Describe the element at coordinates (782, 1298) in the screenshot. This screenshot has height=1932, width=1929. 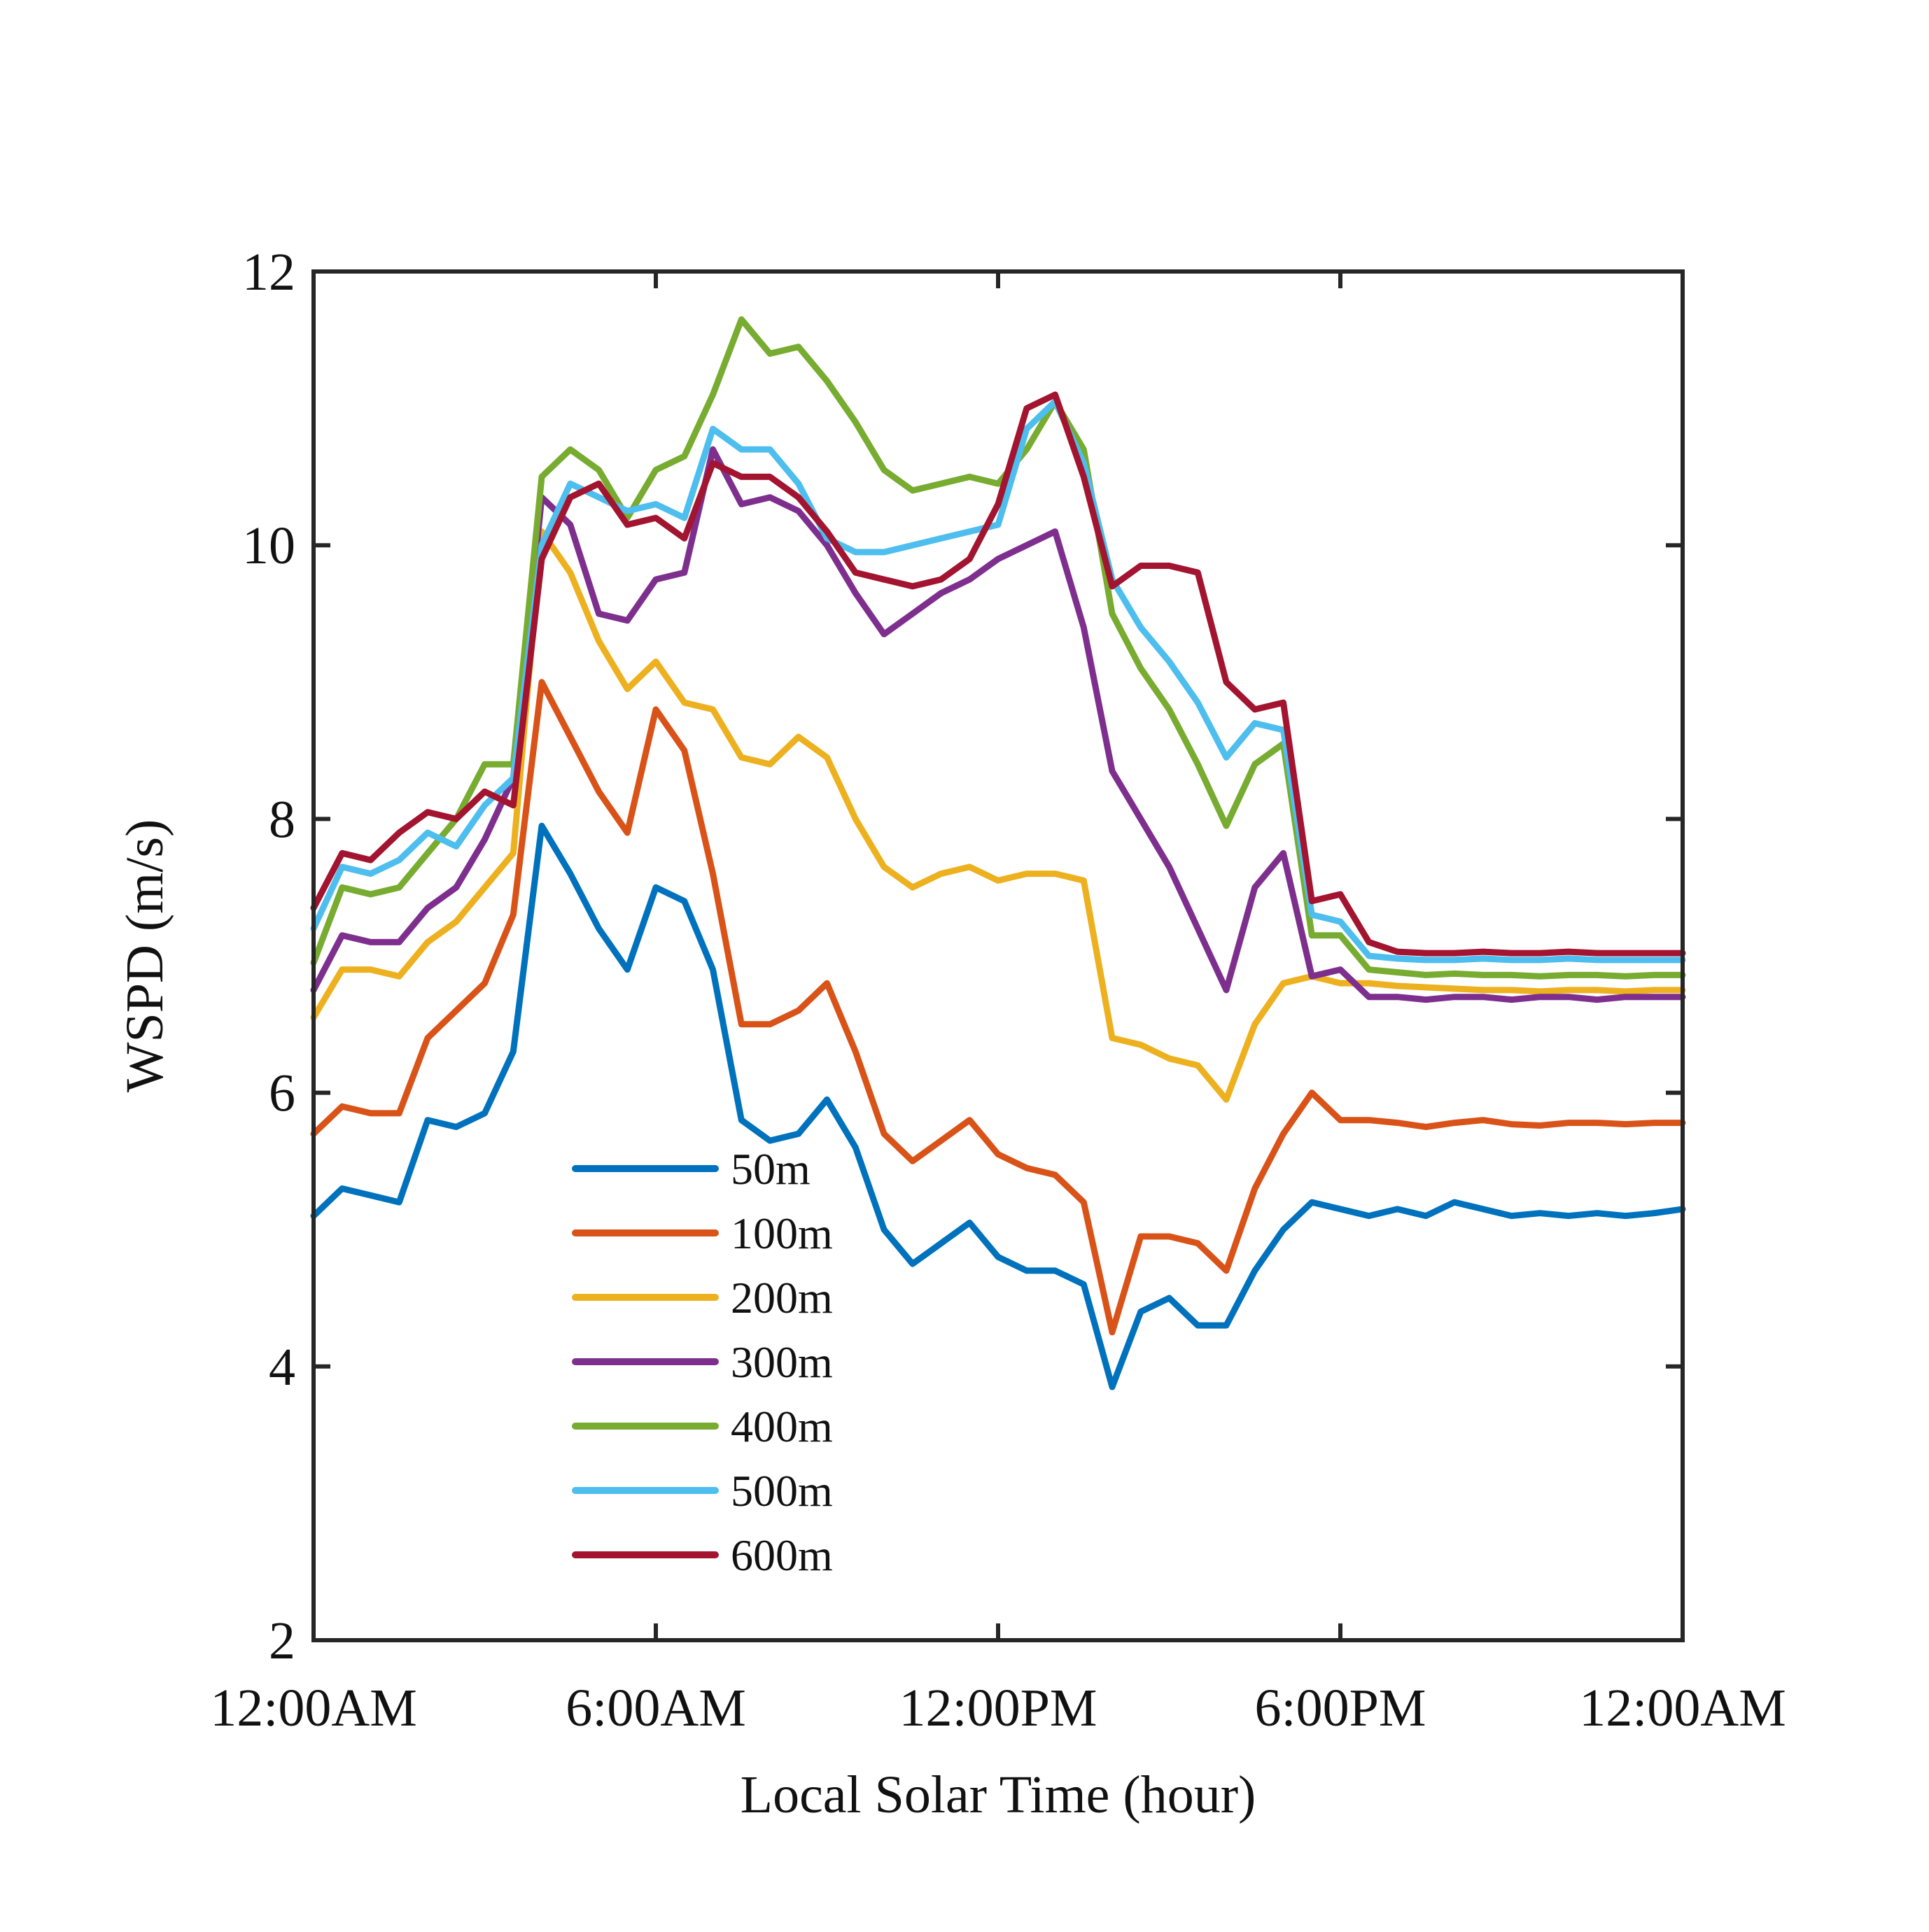
I see `legend-label-200m: 200m` at that location.